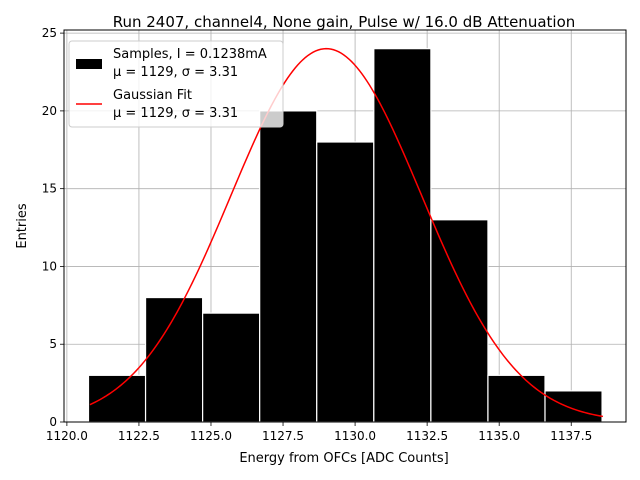 Image resolution: width=640 pixels, height=480 pixels. I want to click on legend-box, so click(176, 84).